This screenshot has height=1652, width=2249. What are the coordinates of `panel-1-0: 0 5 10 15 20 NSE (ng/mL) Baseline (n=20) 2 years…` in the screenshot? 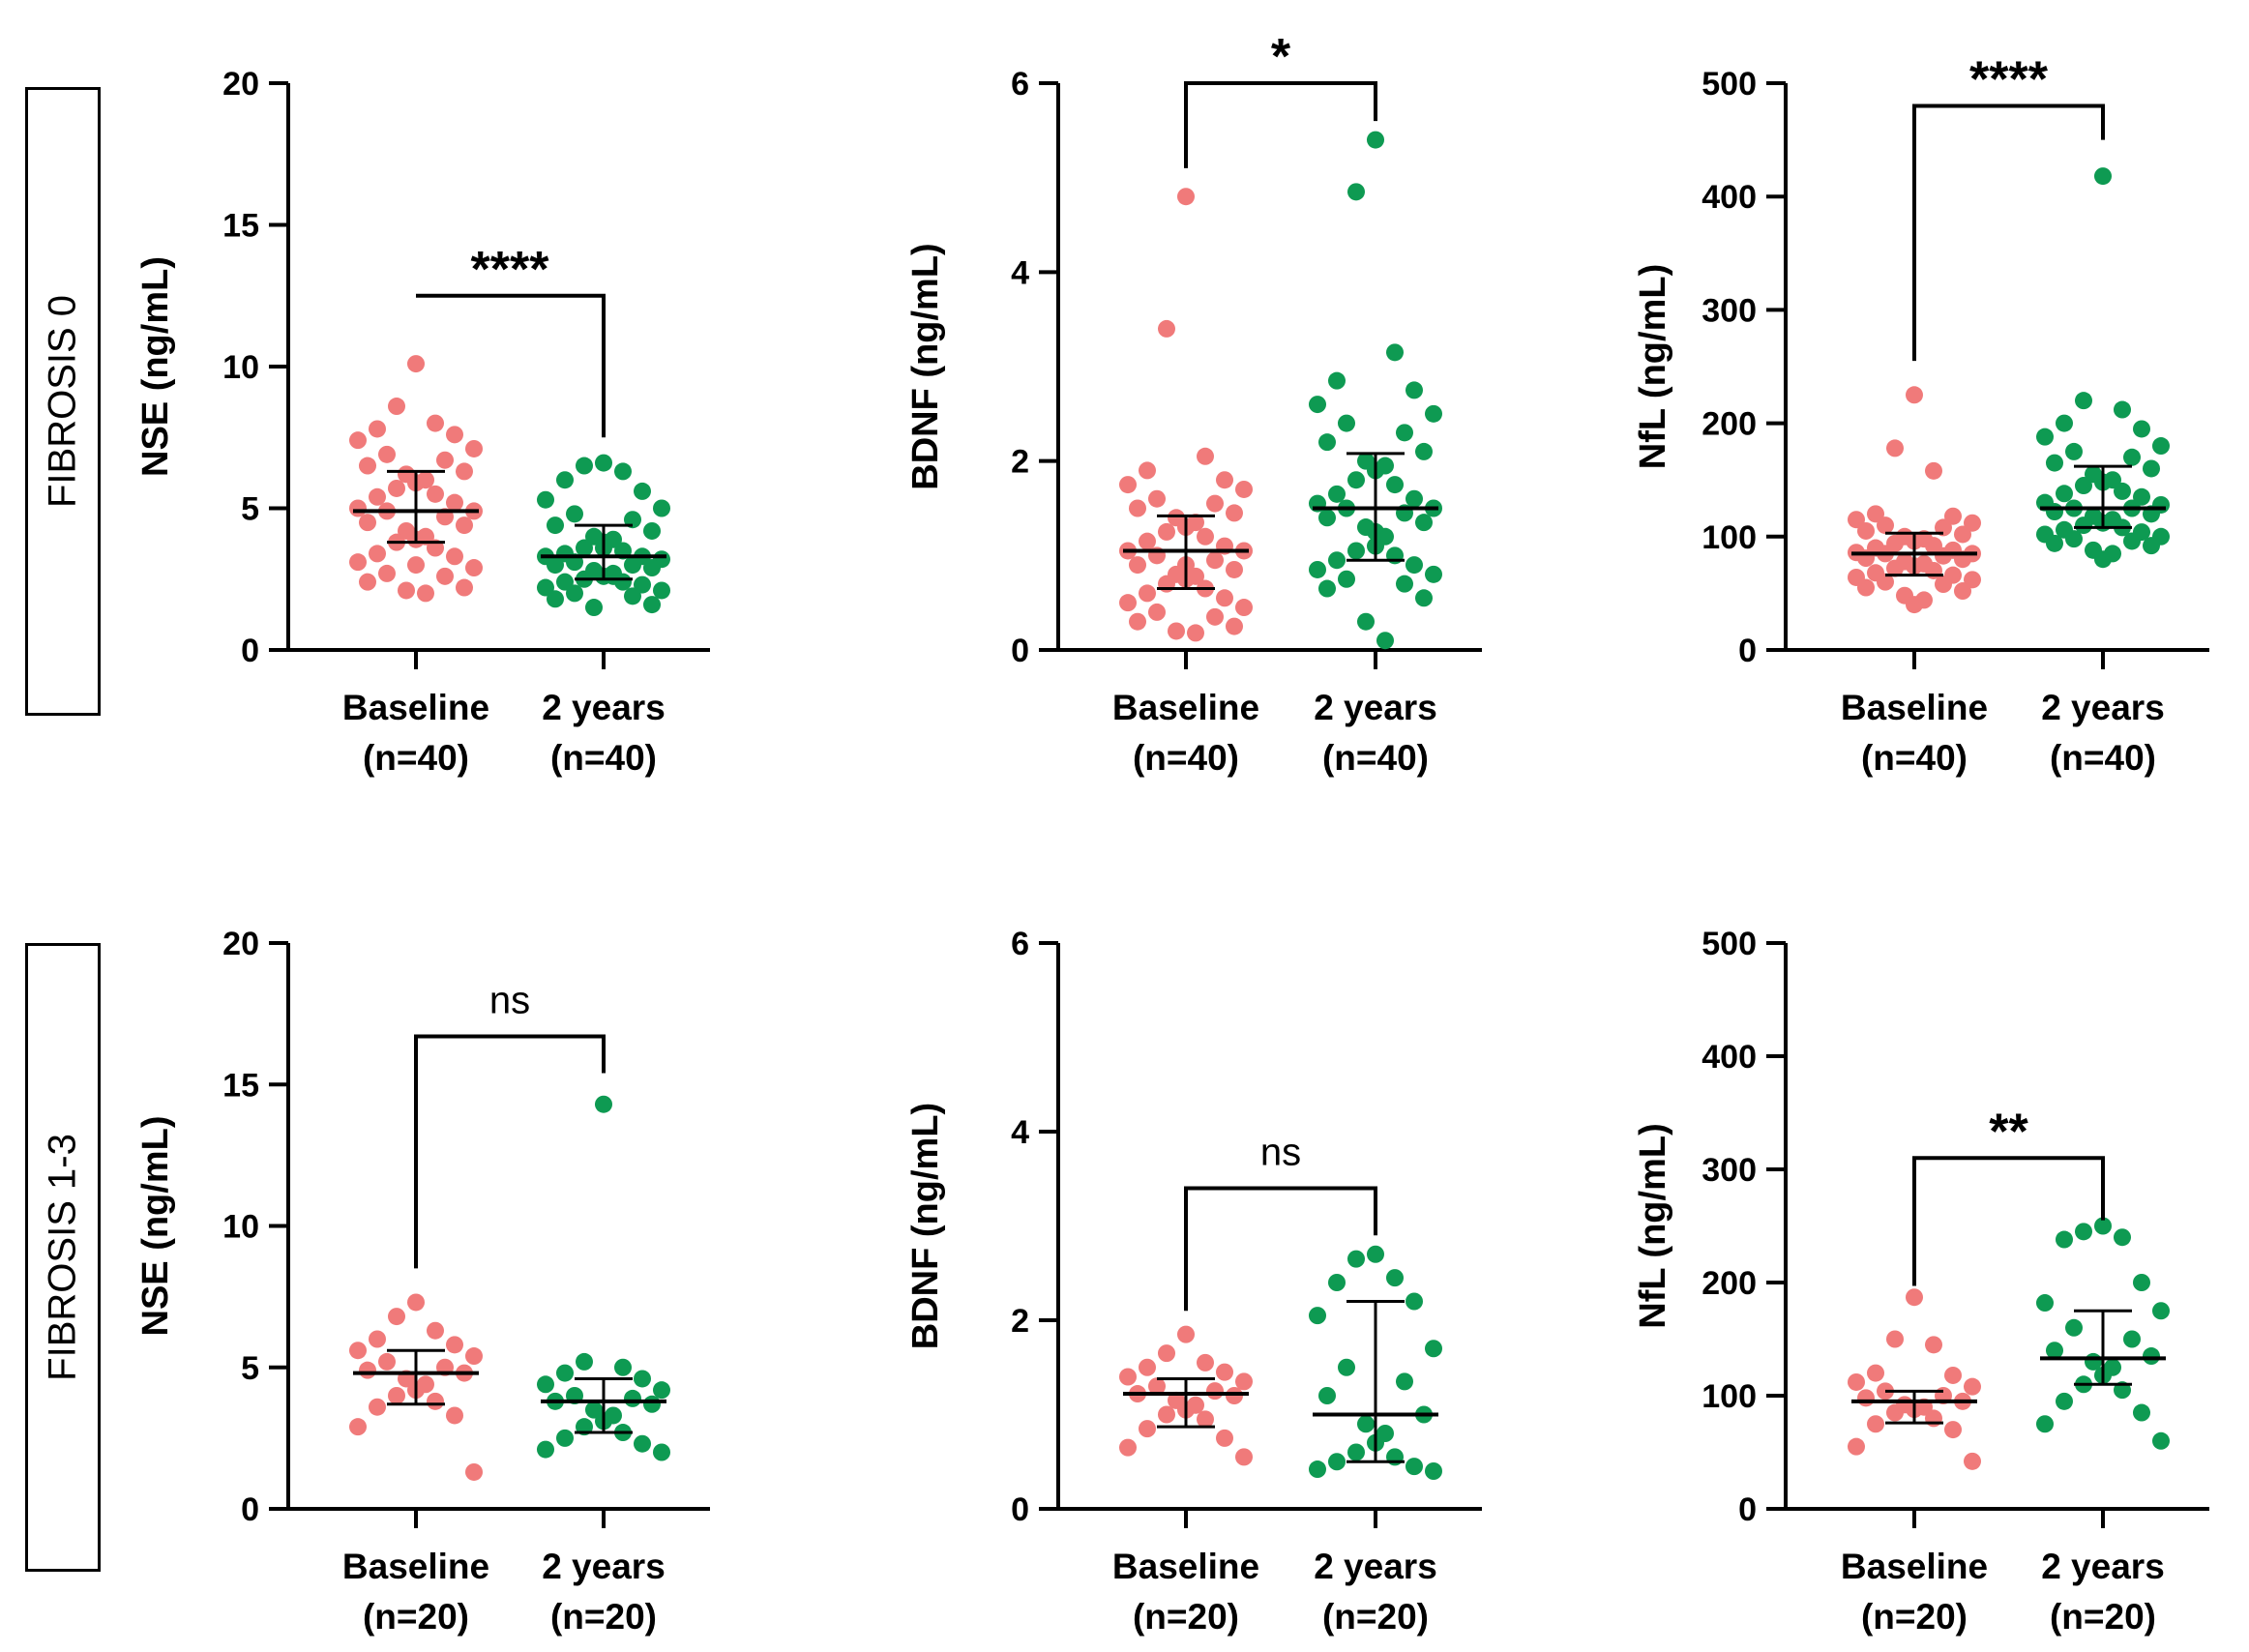 It's located at (422, 1281).